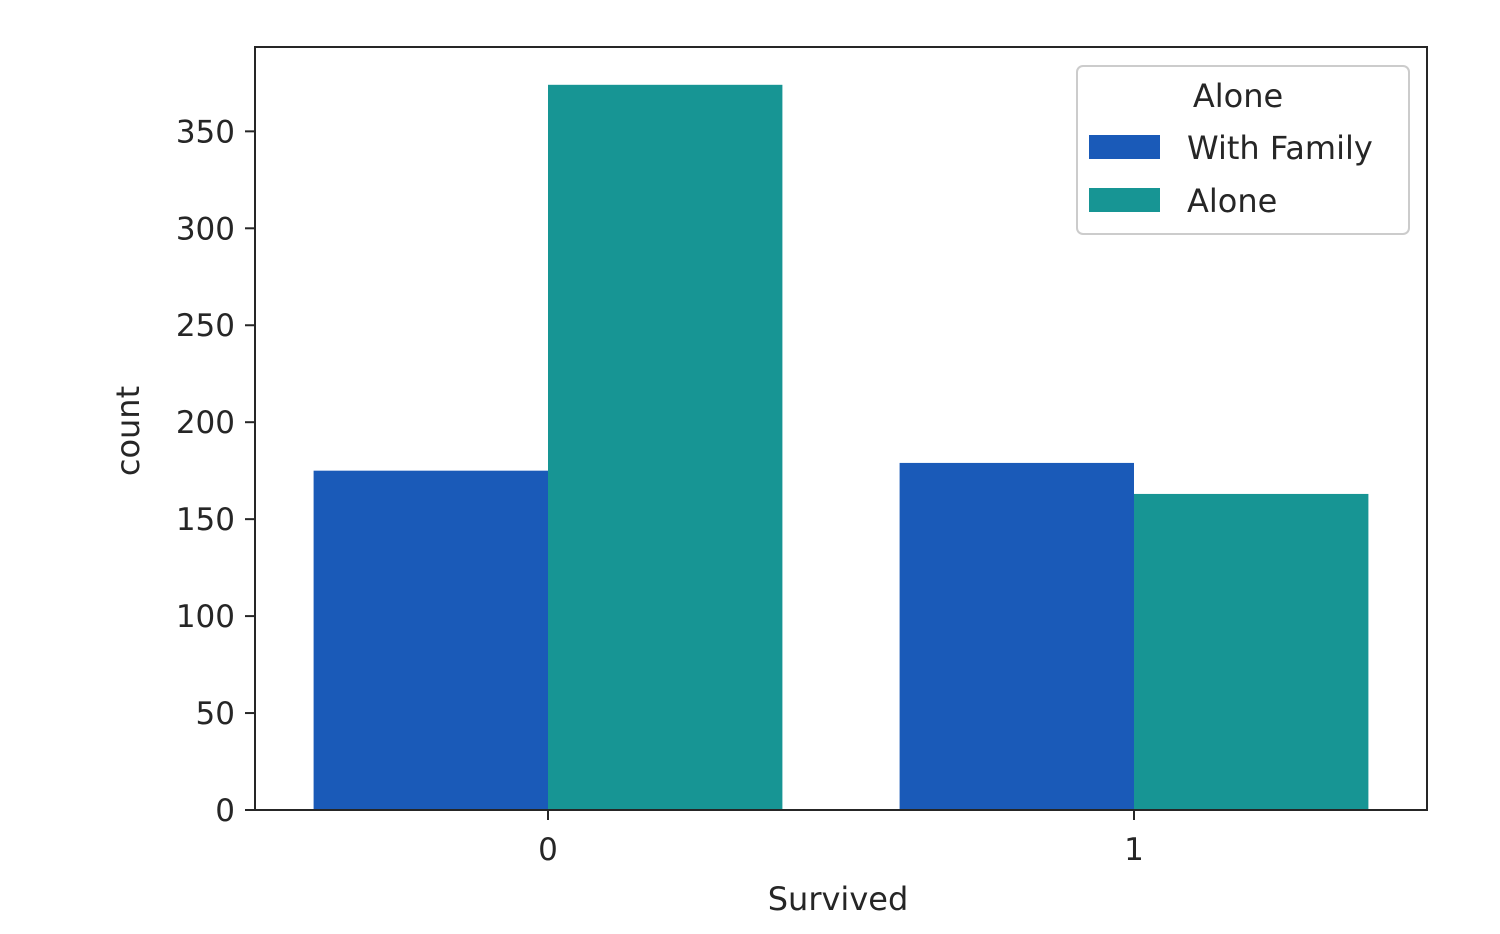  I want to click on x-axis-label: Survived, so click(838, 899).